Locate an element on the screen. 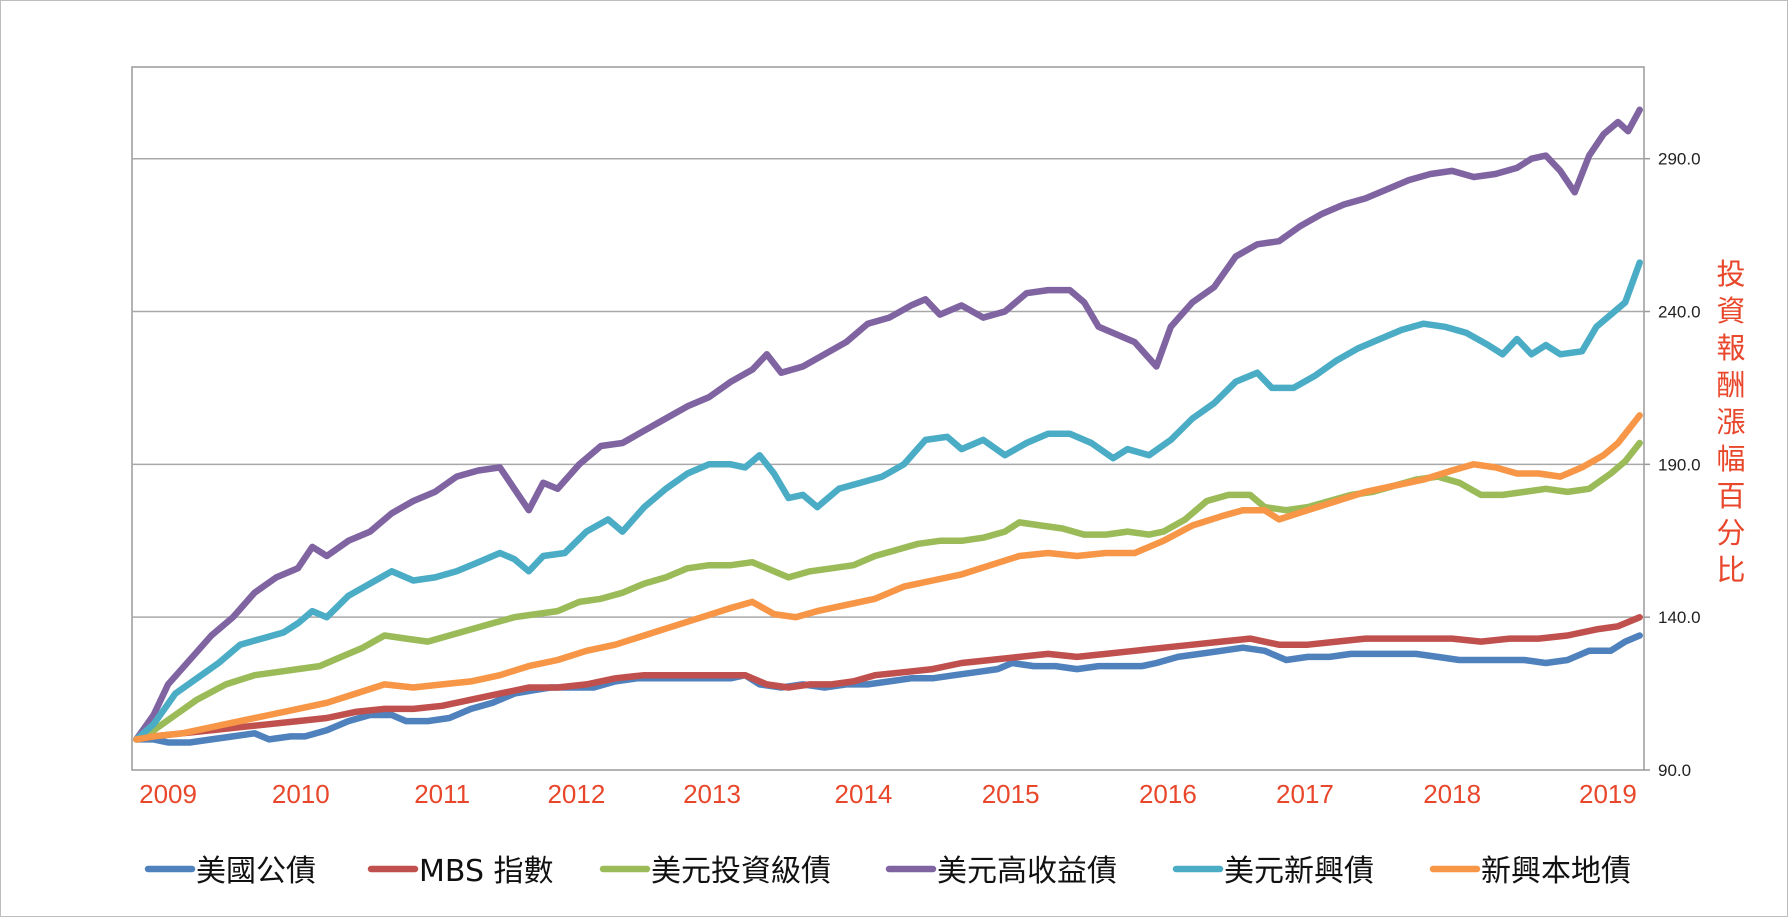 This screenshot has height=917, width=1788. x-tick-label: 2014 is located at coordinates (864, 794).